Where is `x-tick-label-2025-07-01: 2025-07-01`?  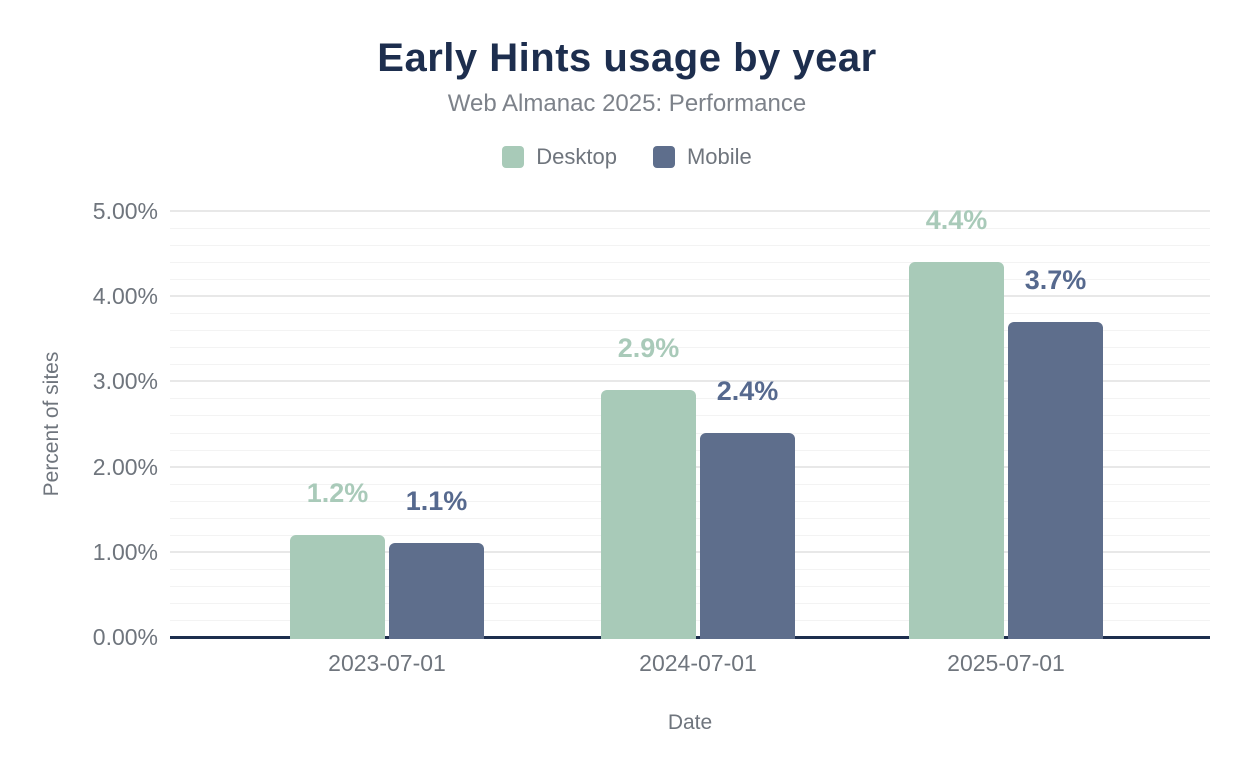 x-tick-label-2025-07-01: 2025-07-01 is located at coordinates (1006, 663).